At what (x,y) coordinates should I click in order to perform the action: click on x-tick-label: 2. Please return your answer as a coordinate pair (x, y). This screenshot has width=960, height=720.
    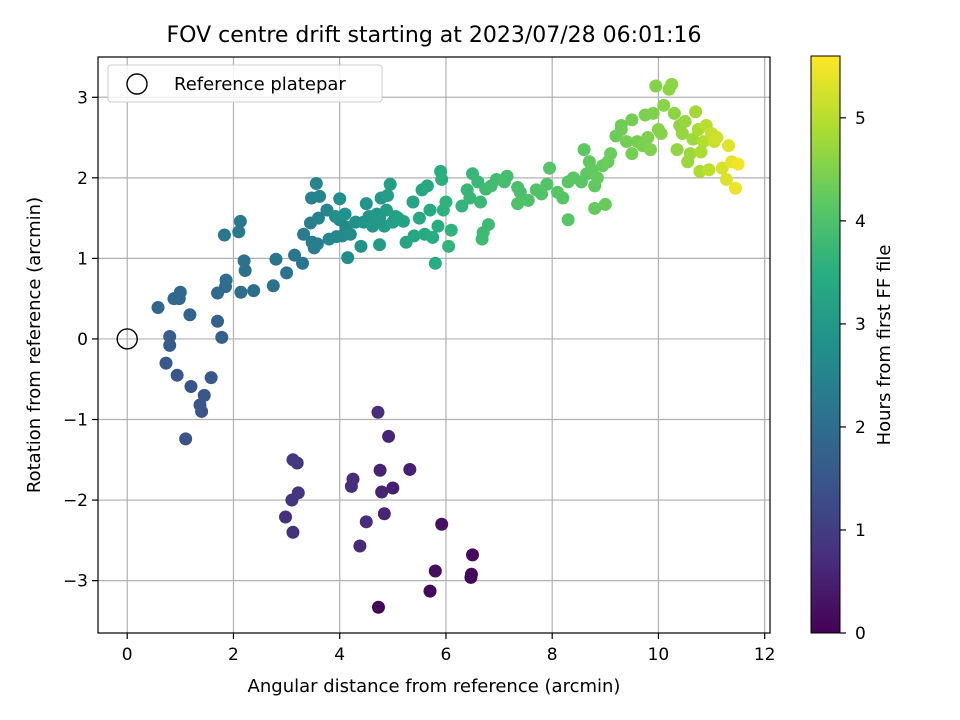
    Looking at the image, I should click on (233, 655).